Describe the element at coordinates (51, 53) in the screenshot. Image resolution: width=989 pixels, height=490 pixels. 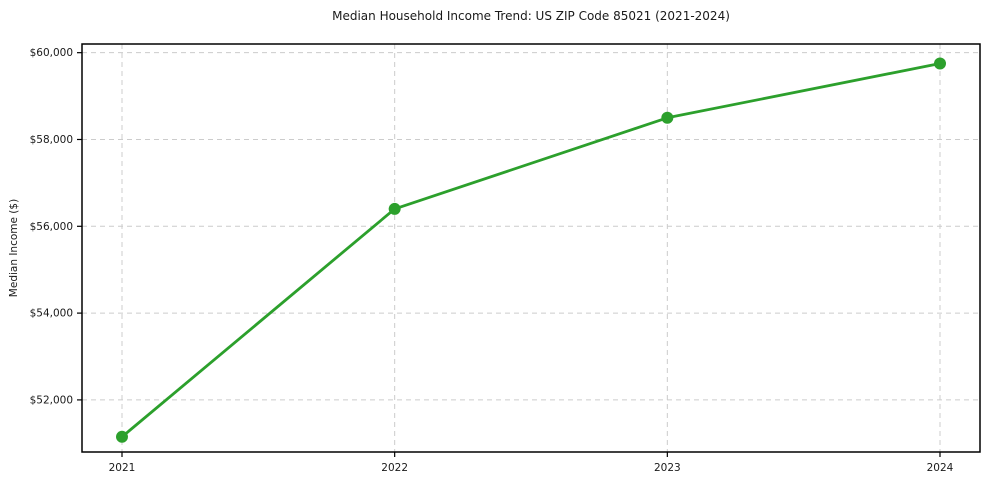
I see `y-tick-label: $60,000` at that location.